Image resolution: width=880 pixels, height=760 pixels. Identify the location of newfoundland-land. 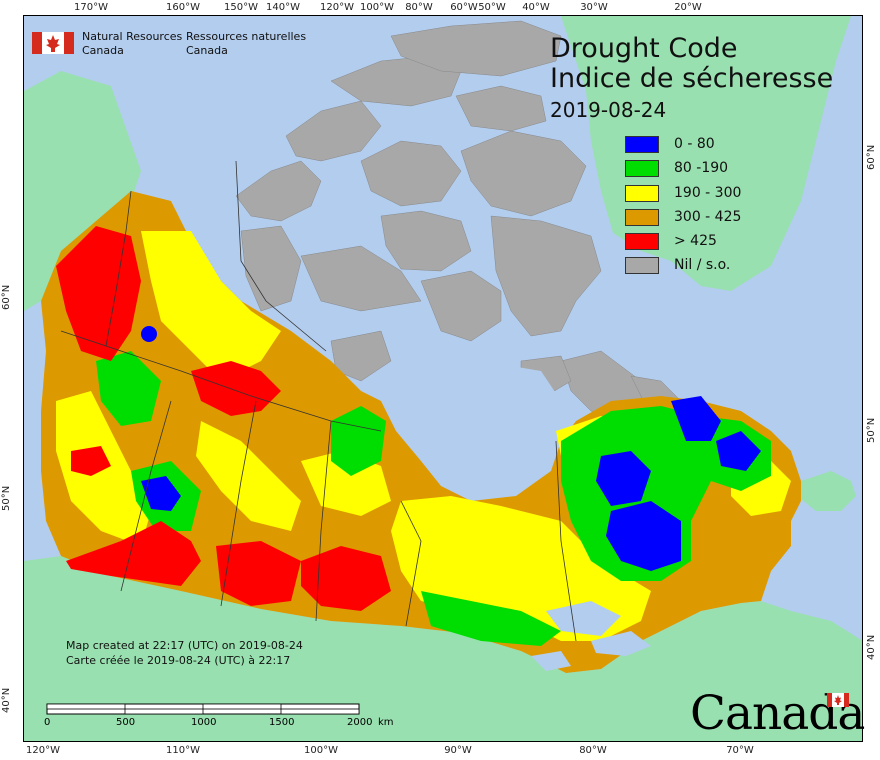
(828, 491).